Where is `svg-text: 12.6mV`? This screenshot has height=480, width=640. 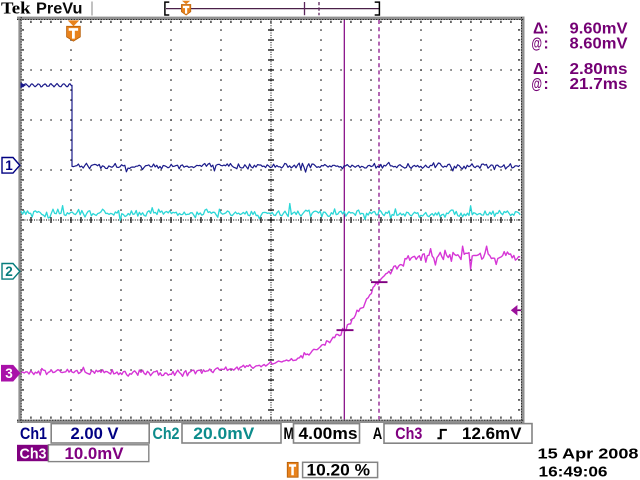 svg-text: 12.6mV is located at coordinates (492, 433).